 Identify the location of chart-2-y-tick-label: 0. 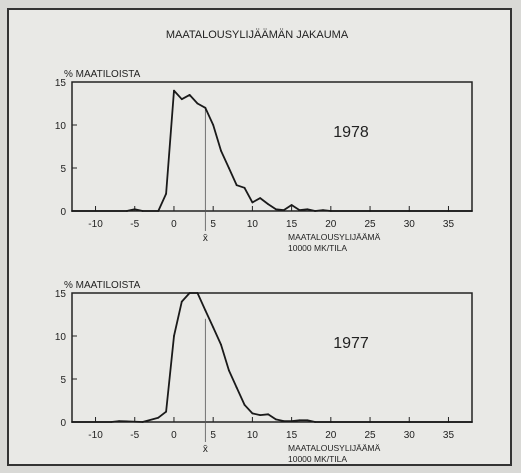
(63, 423).